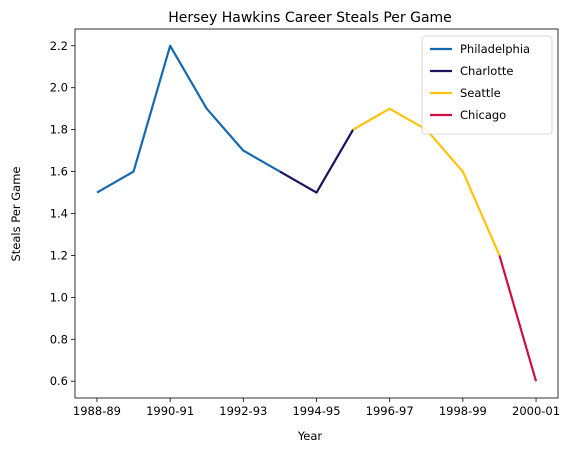 The image size is (573, 453). What do you see at coordinates (170, 411) in the screenshot?
I see `x-tick-label: 1990-91` at bounding box center [170, 411].